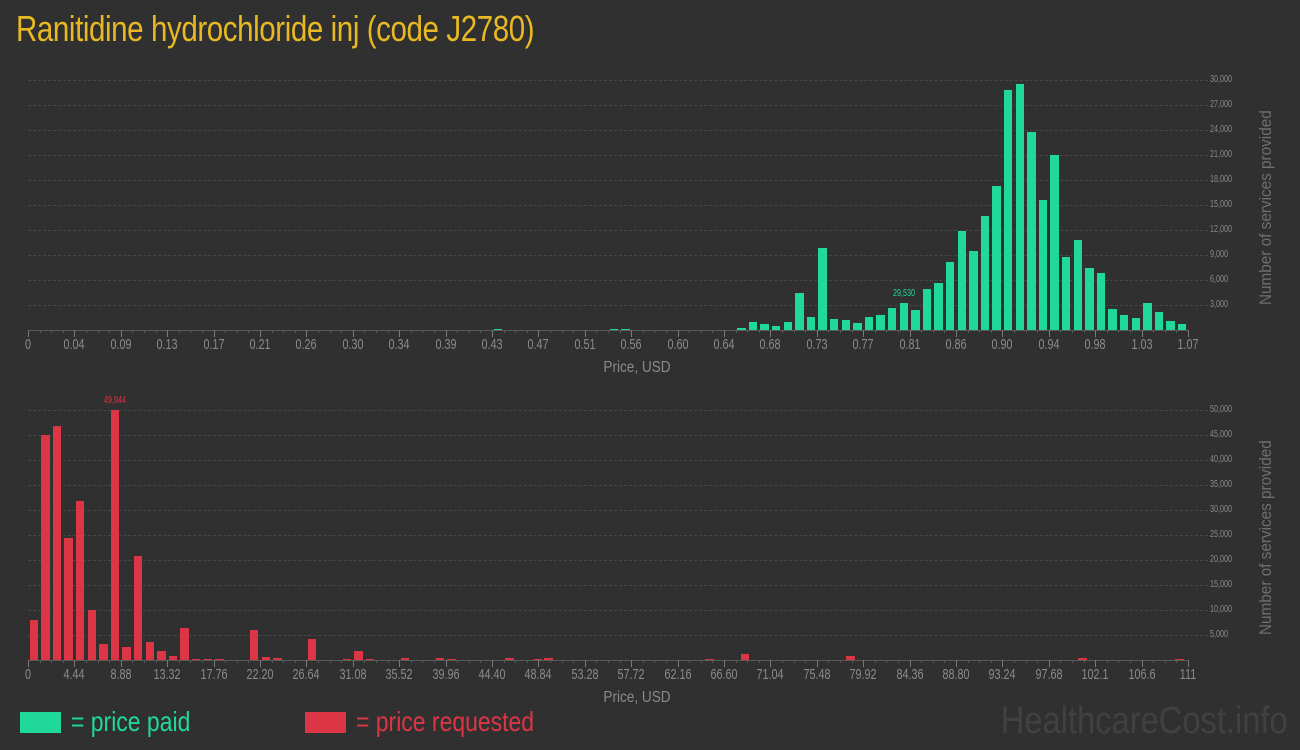  Describe the element at coordinates (1221, 534) in the screenshot. I see `y-tick-label: 25,000` at that location.